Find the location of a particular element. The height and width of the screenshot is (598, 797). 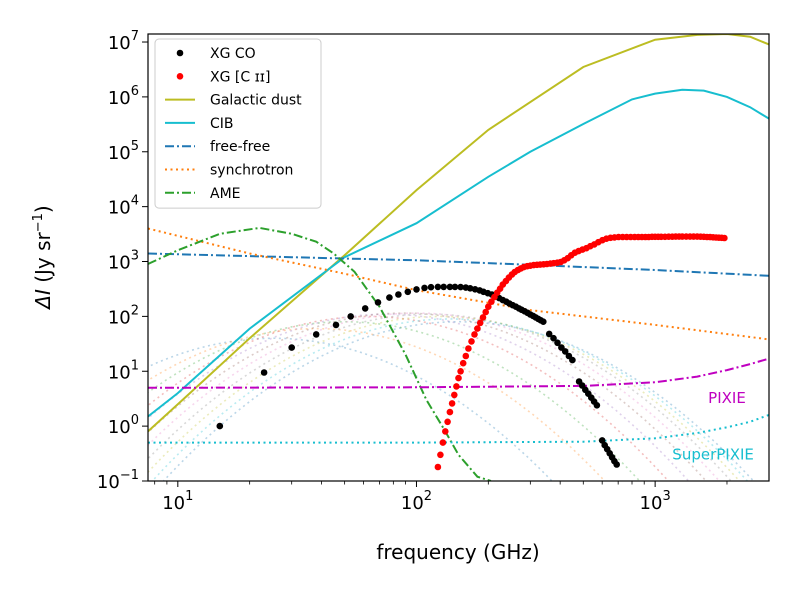

annotation-superpixie: SuperPIXIE is located at coordinates (713, 454).